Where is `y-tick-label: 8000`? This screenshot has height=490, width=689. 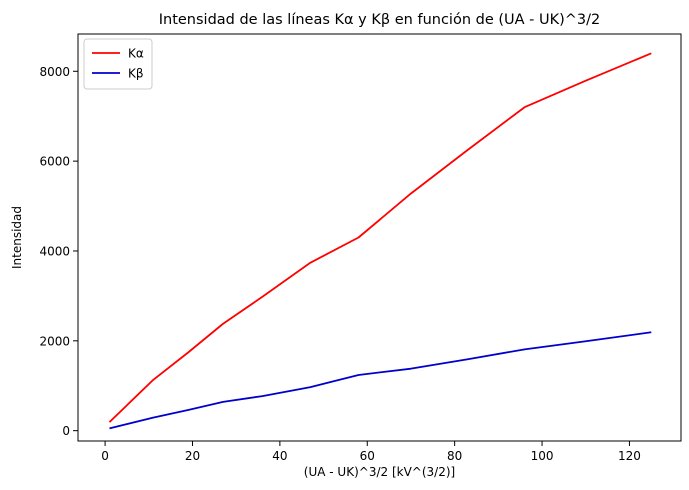 y-tick-label: 8000 is located at coordinates (54, 72).